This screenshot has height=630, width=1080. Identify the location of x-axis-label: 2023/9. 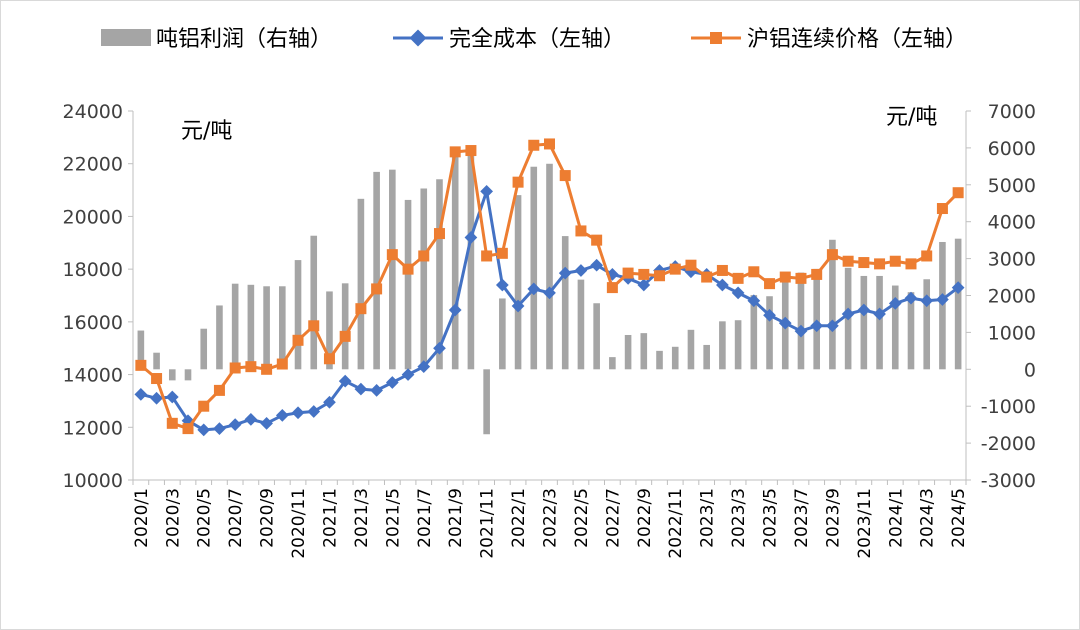
(833, 518).